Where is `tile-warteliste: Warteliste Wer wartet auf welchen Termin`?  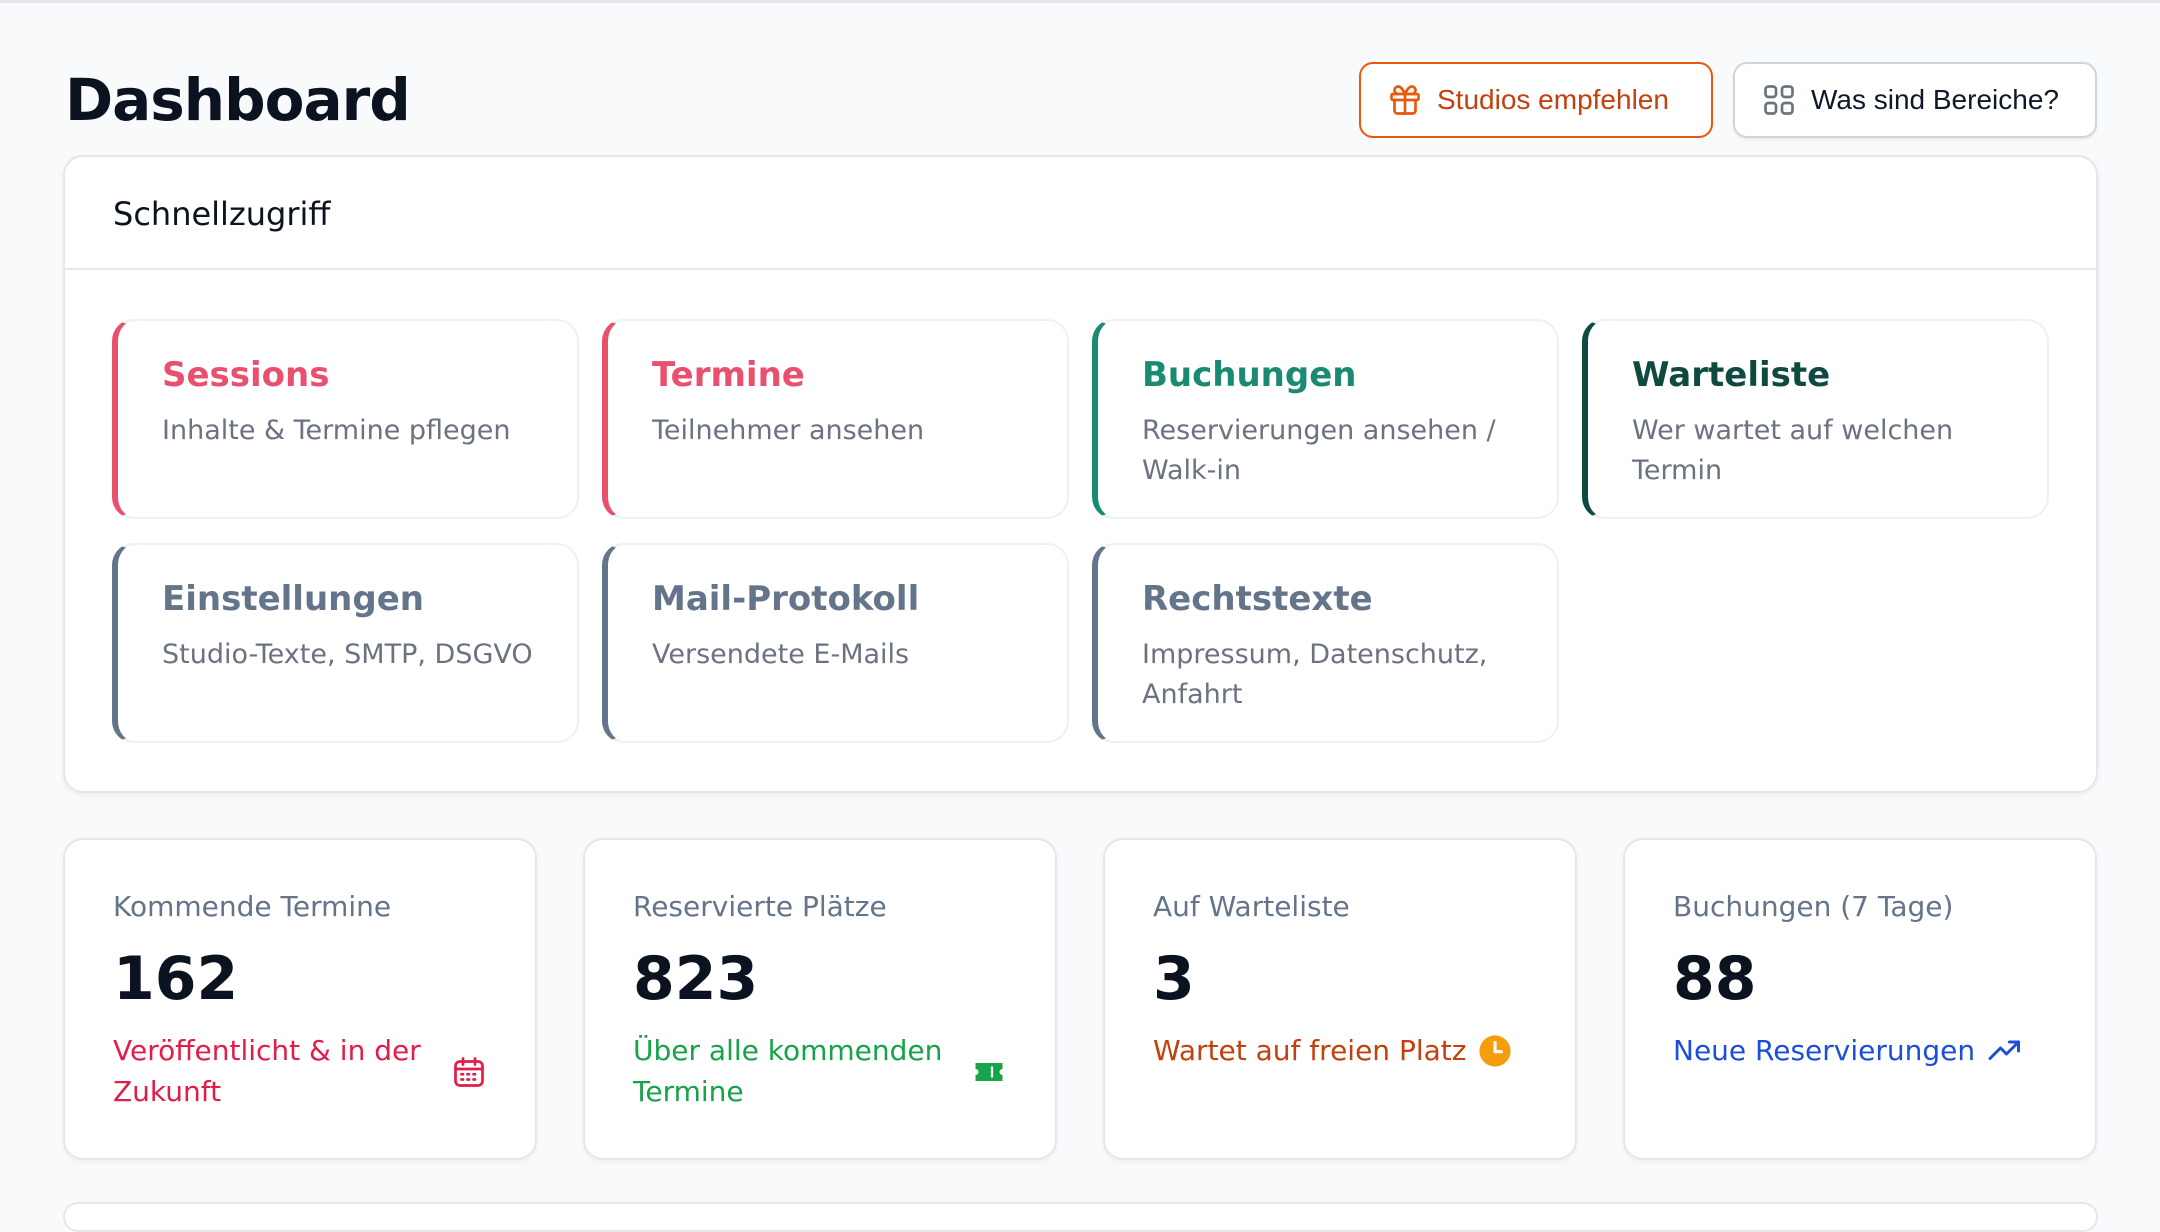
tile-warteliste: Warteliste Wer wartet auf welchen Termin is located at coordinates (1815, 419).